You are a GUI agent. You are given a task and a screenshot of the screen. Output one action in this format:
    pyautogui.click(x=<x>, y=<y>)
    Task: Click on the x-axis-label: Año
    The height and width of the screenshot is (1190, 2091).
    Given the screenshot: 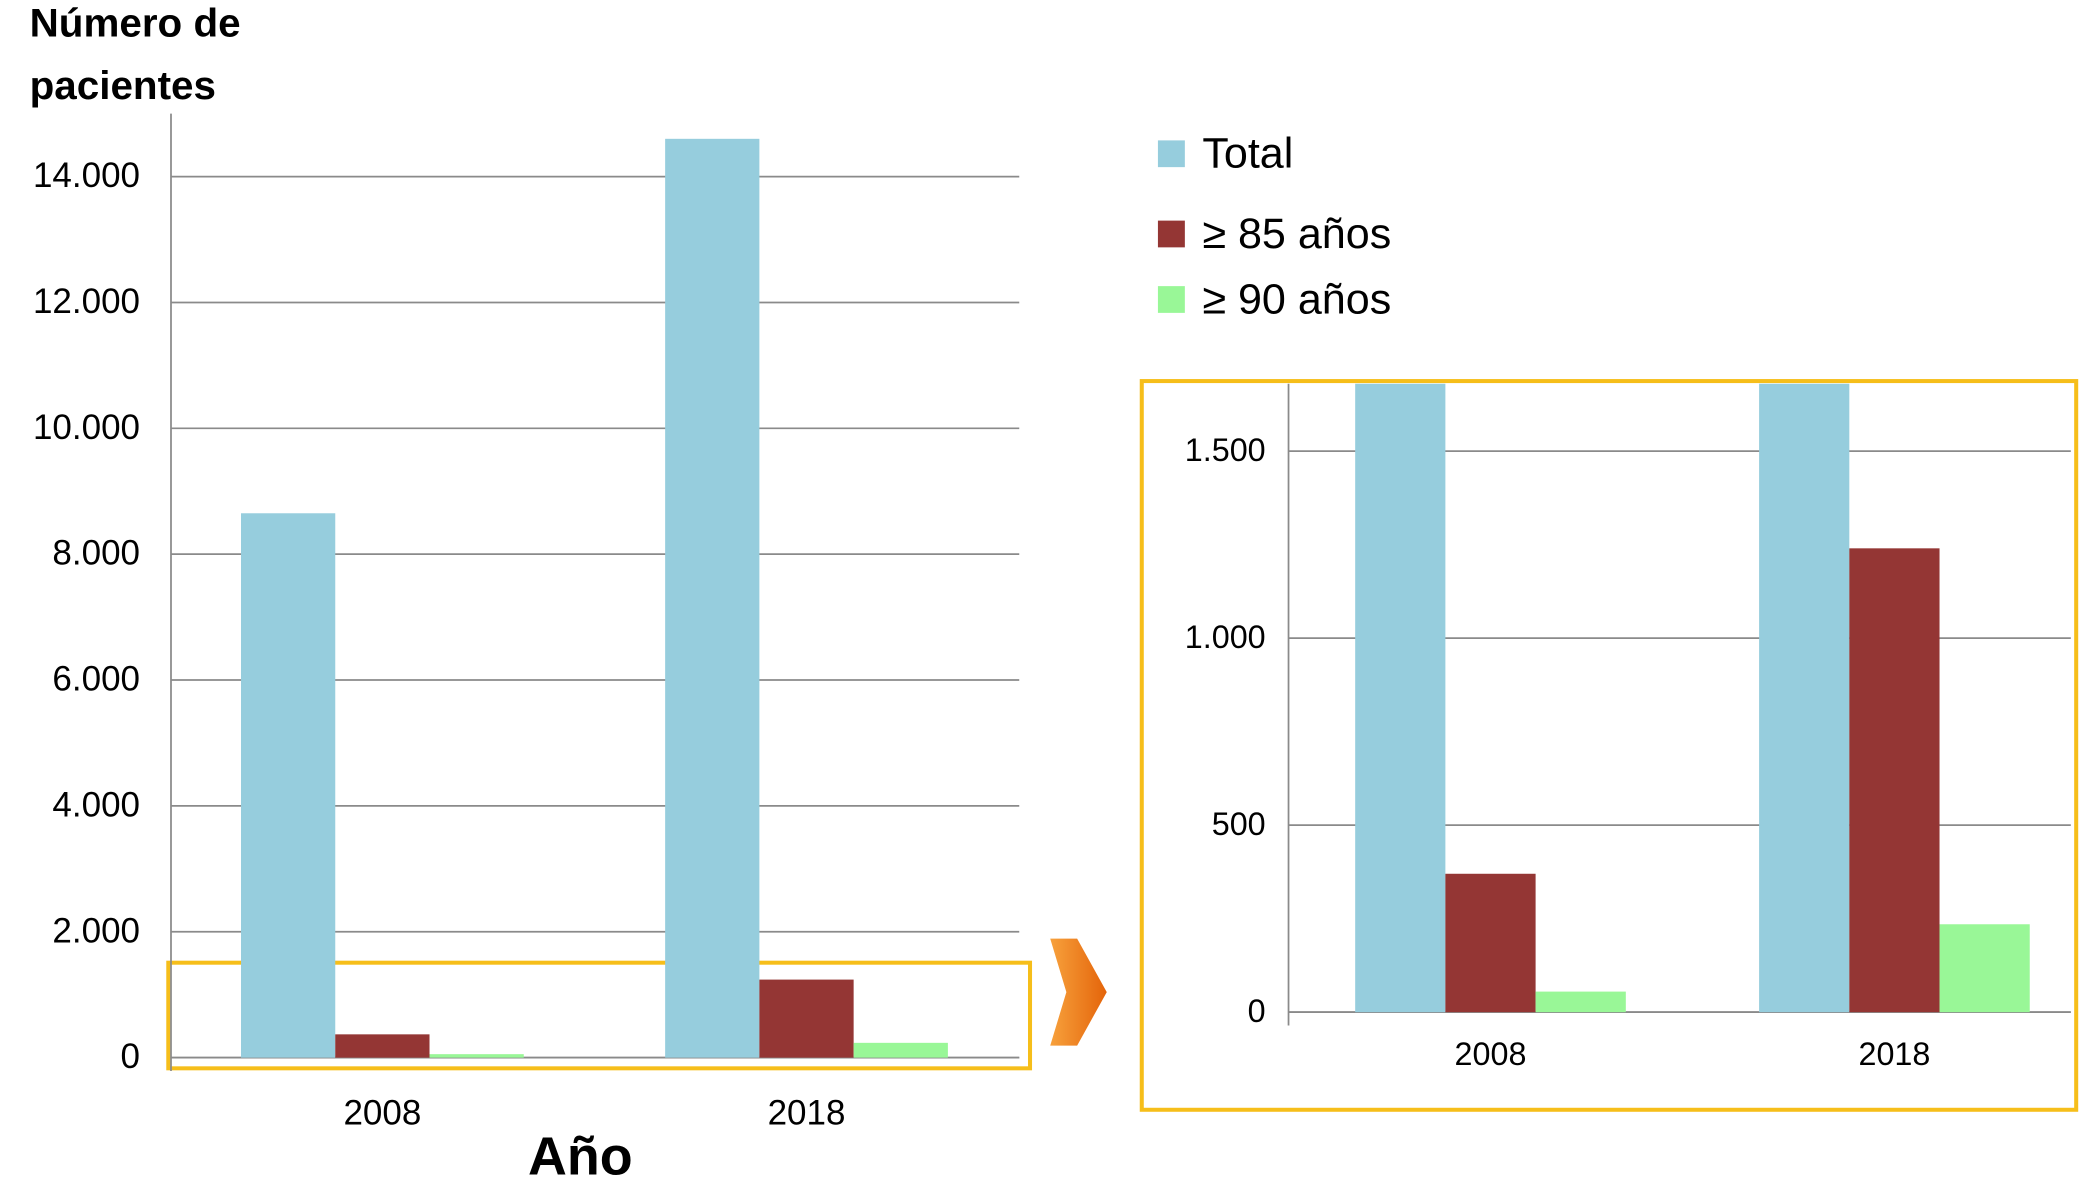 What is the action you would take?
    pyautogui.click(x=580, y=1157)
    